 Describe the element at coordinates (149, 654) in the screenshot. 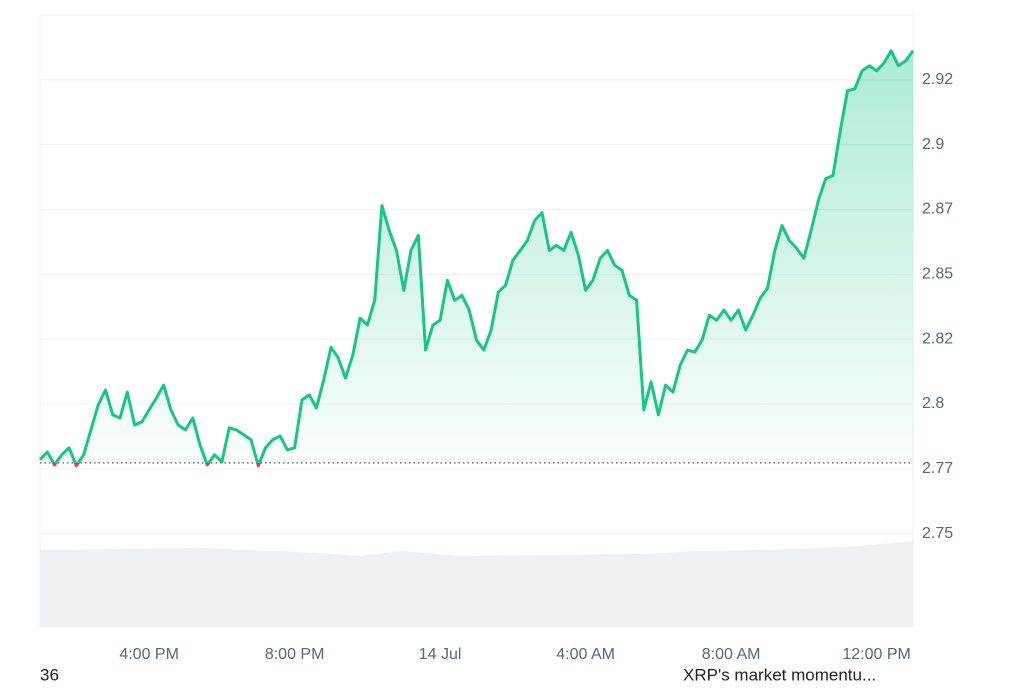

I see `x-tick-label: 4:00 PM` at that location.